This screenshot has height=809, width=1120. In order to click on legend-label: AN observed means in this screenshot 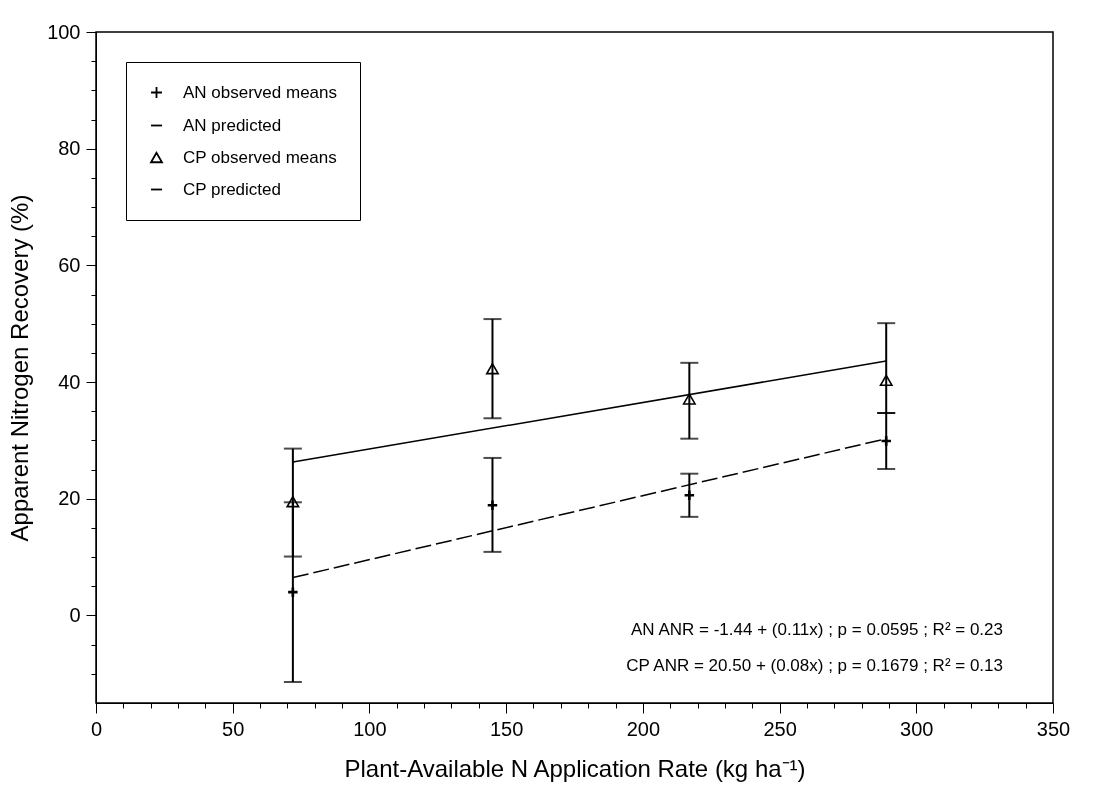, I will do `click(260, 92)`.